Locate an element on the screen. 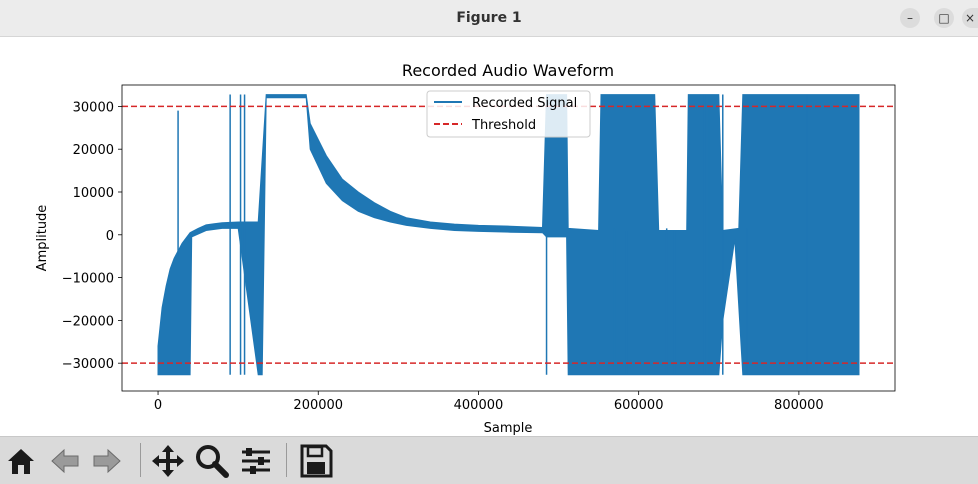  navigation-toolbar is located at coordinates (489, 460).